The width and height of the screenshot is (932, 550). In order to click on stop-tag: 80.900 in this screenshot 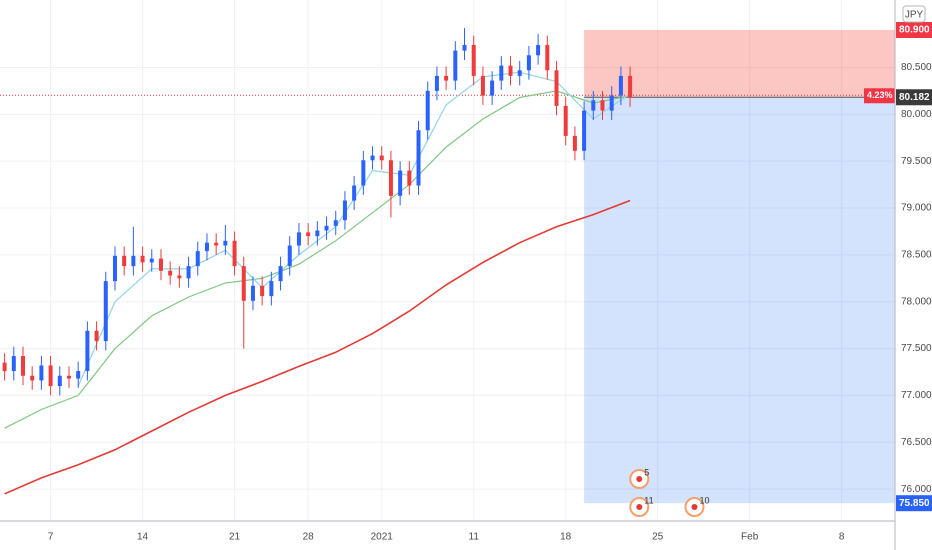, I will do `click(914, 30)`.